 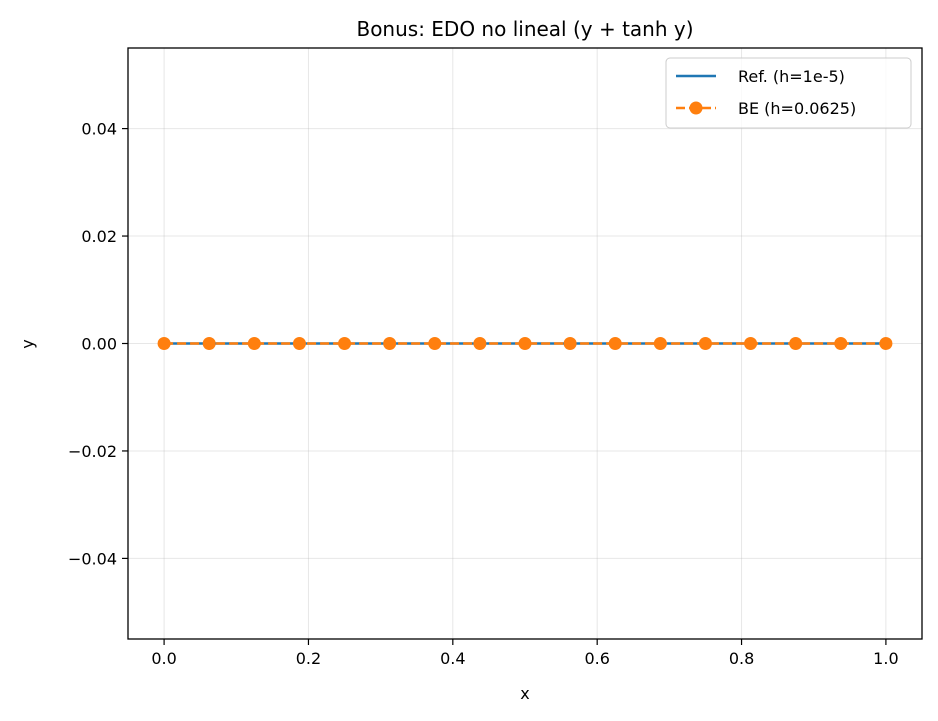 I want to click on series-layer, so click(x=525, y=343).